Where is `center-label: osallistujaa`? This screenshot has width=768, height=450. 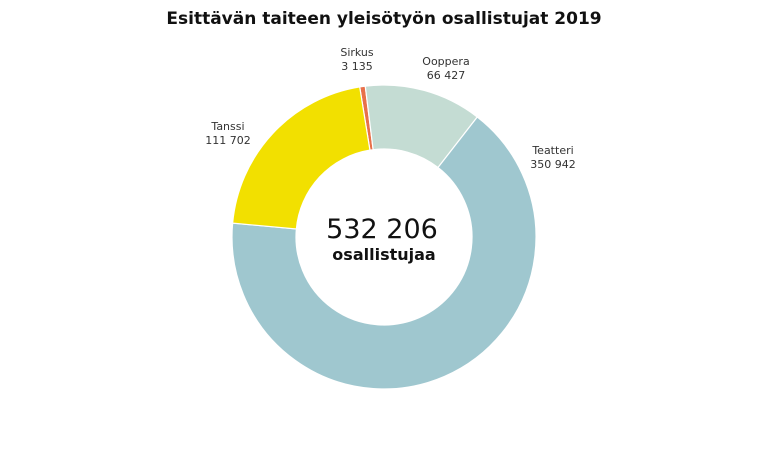 center-label: osallistujaa is located at coordinates (383, 254).